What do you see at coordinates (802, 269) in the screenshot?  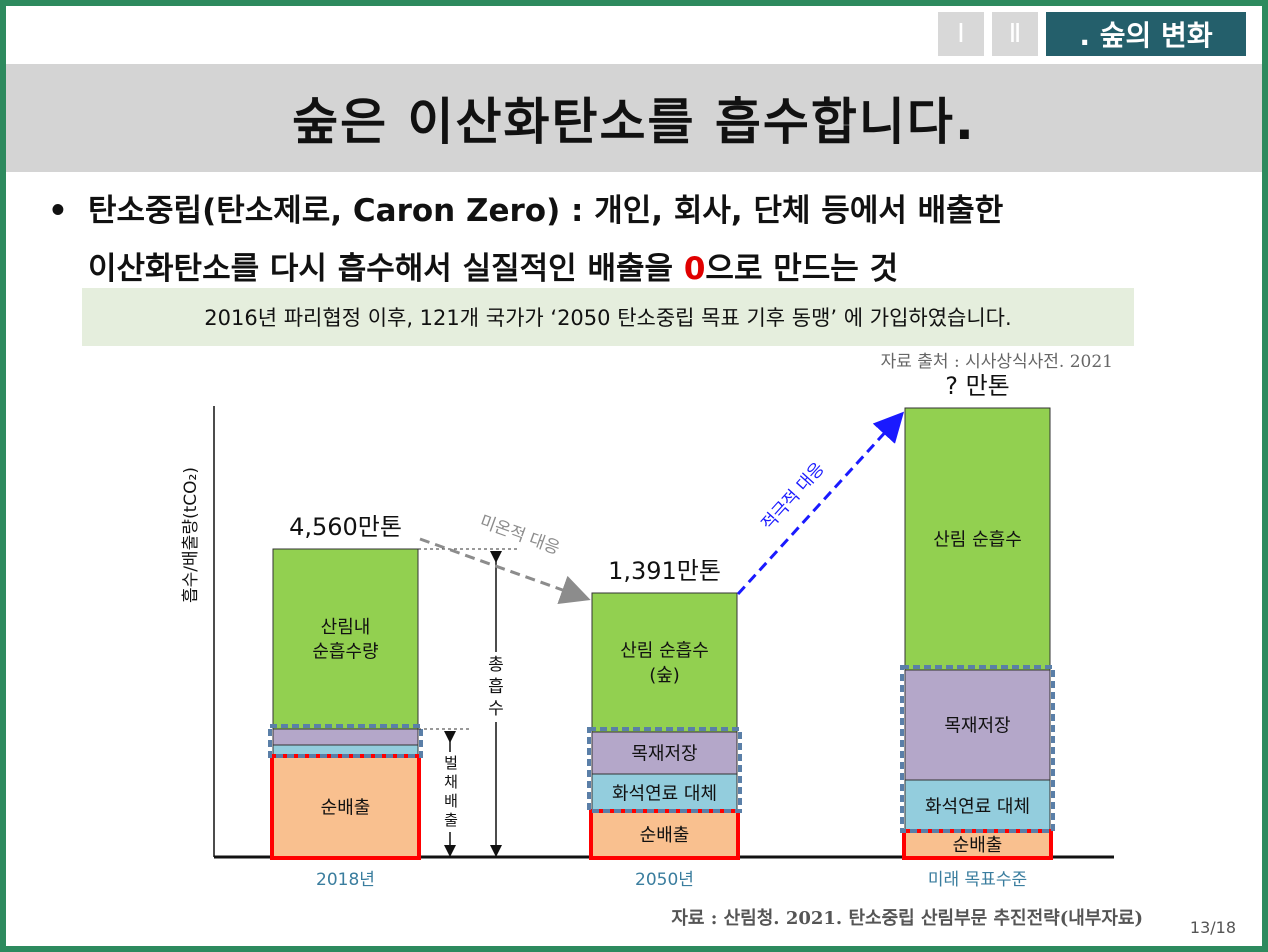 I see `bullet-line-2b: 으로 만드는 것` at bounding box center [802, 269].